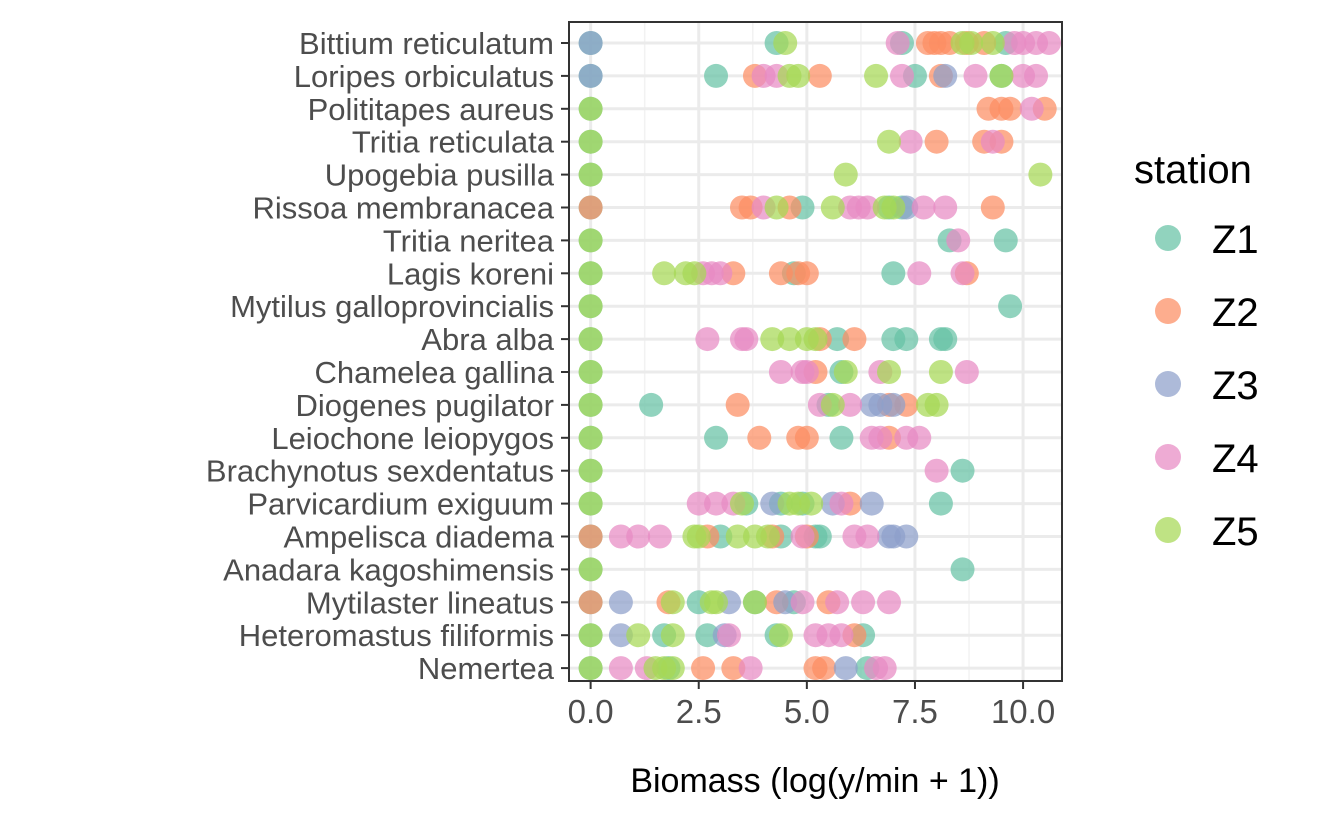 This screenshot has width=1343, height=828. Describe the element at coordinates (1235, 240) in the screenshot. I see `legend-label: Z1` at that location.